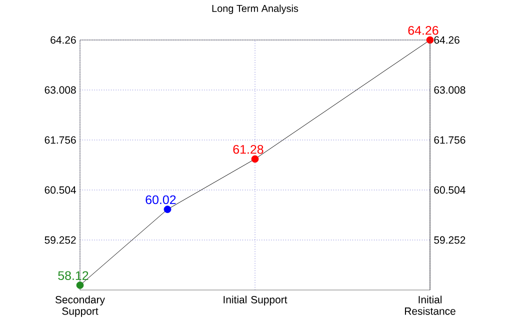 The width and height of the screenshot is (510, 330). What do you see at coordinates (450, 240) in the screenshot?
I see `y2-tick-label: 59.252` at bounding box center [450, 240].